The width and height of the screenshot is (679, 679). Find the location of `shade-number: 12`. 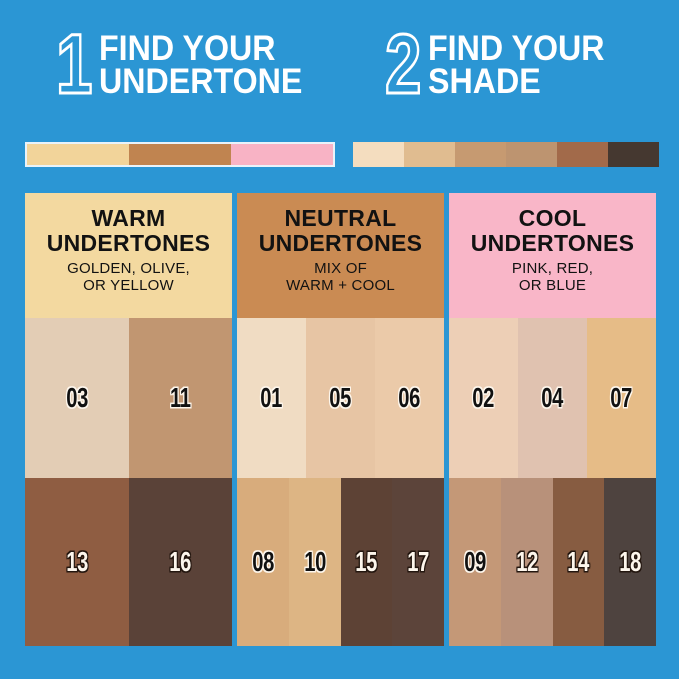

shade-number: 12 is located at coordinates (526, 561).